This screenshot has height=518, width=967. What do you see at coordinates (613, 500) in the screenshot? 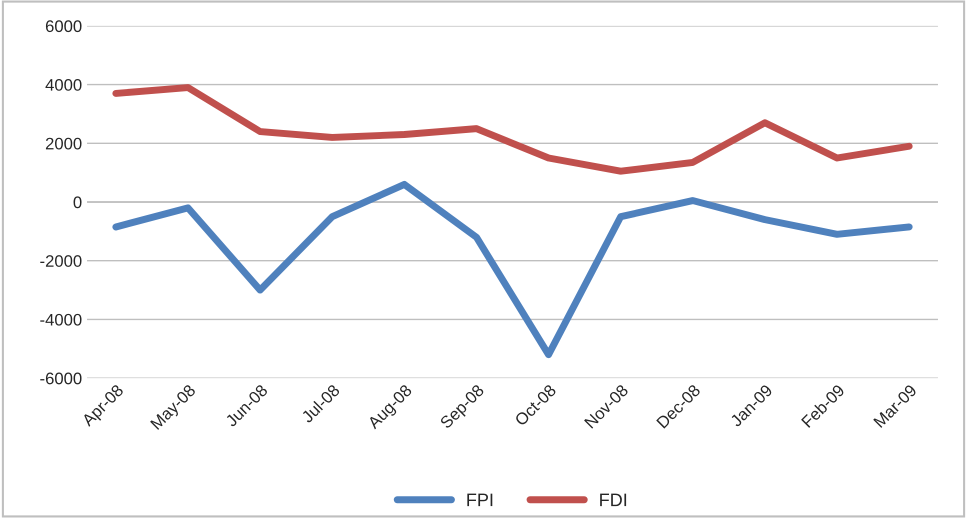
I see `legend-label: FDI` at bounding box center [613, 500].